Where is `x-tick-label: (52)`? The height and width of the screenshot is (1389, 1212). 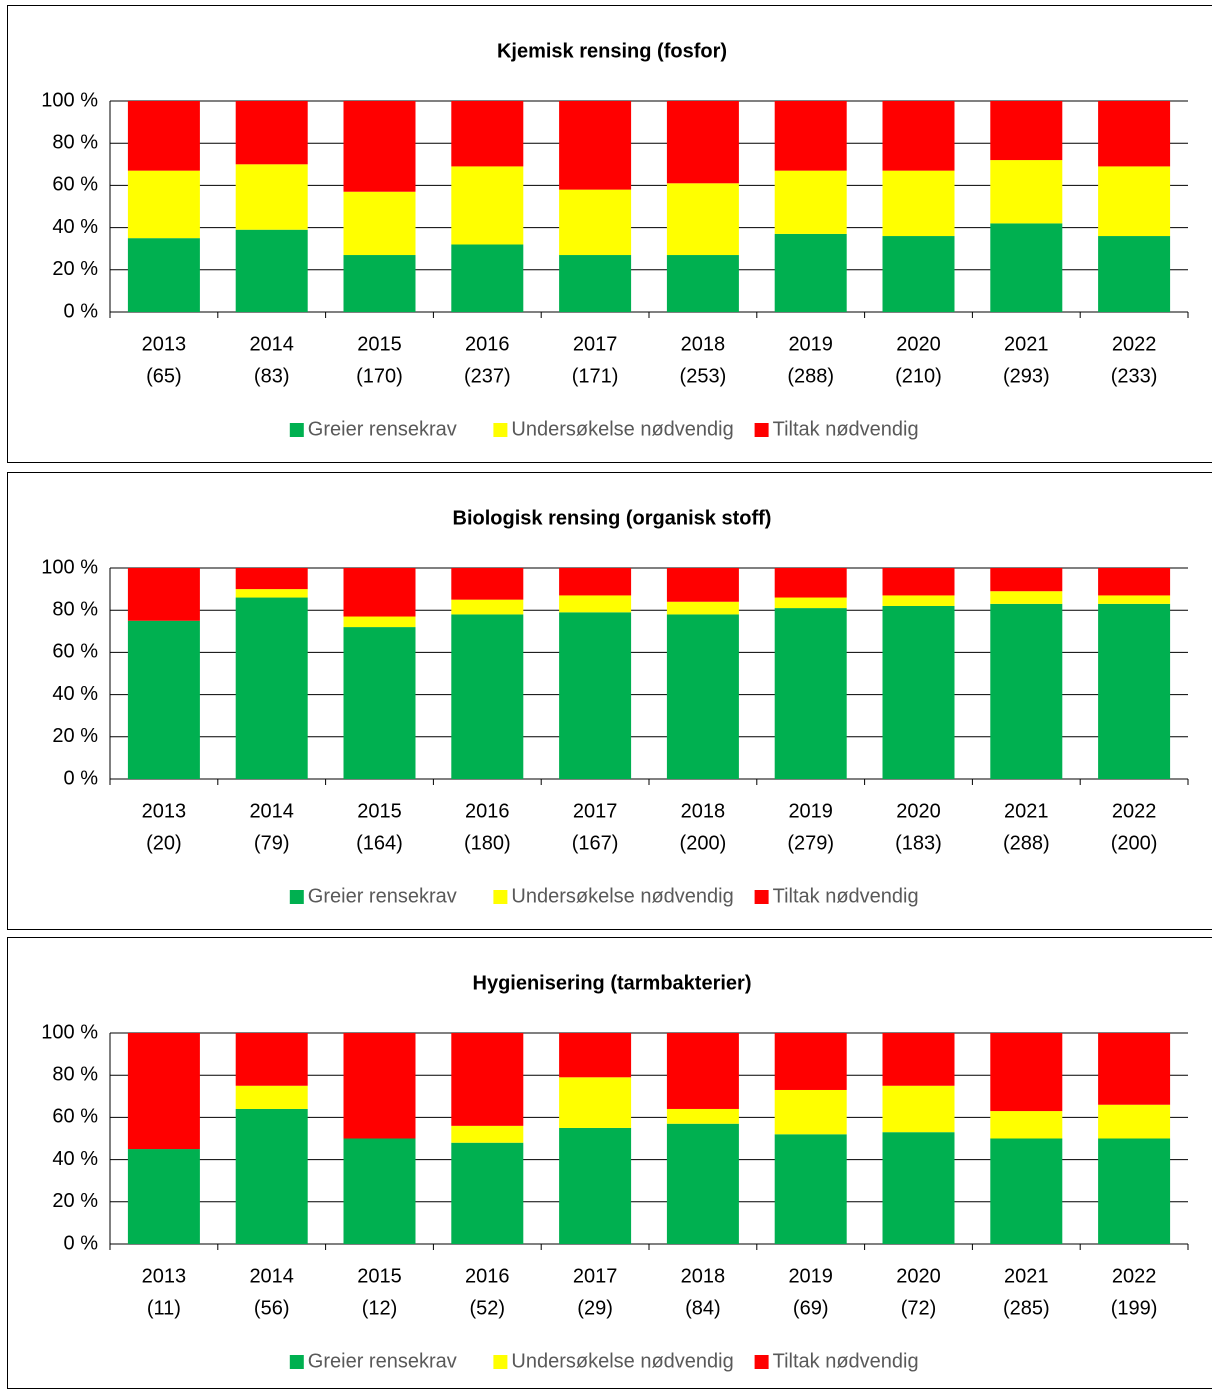 x-tick-label: (52) is located at coordinates (488, 1308).